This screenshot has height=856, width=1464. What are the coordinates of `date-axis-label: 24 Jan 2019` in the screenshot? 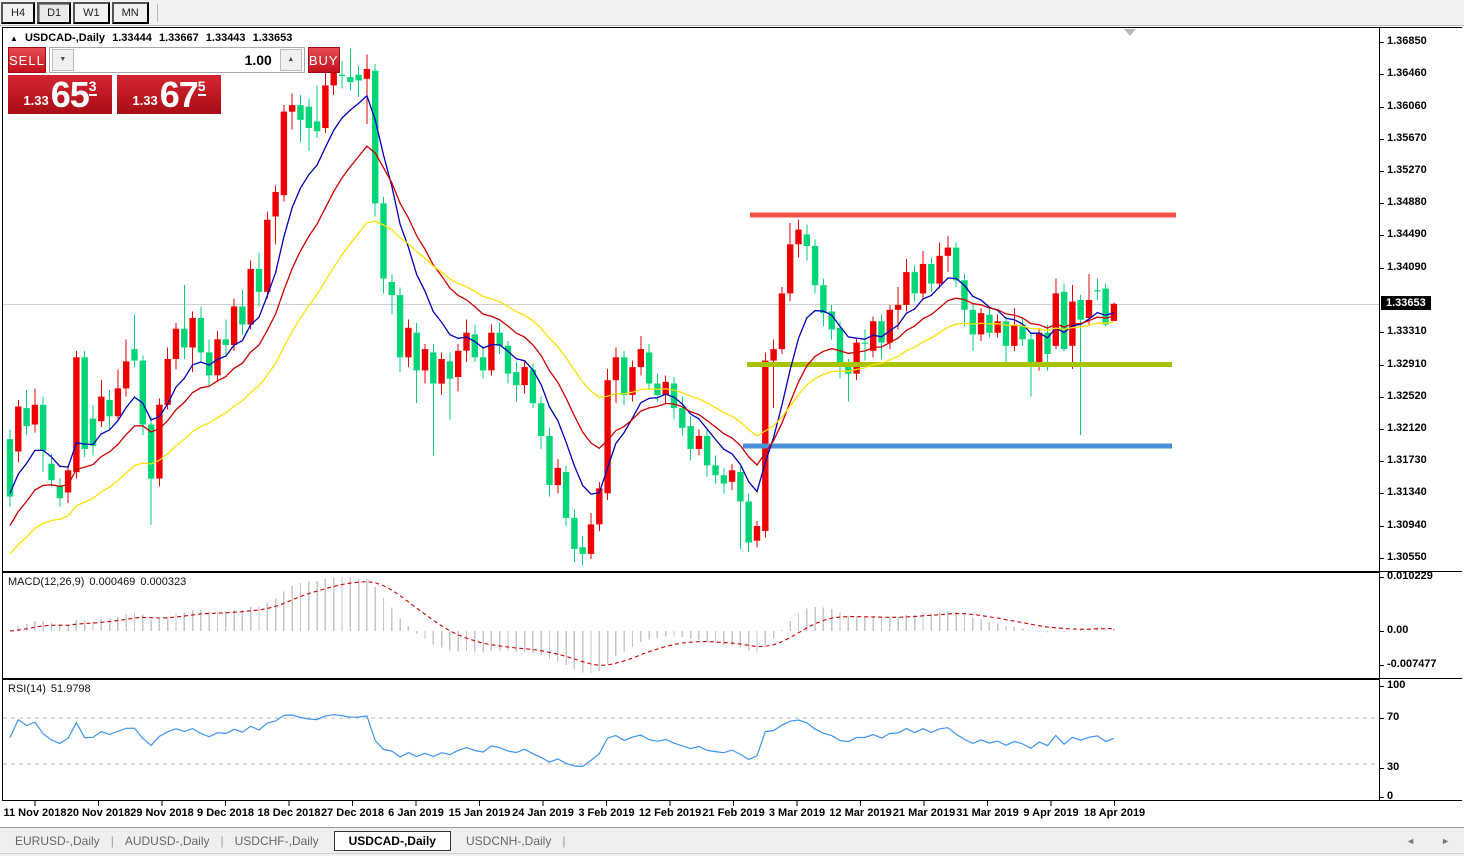 It's located at (543, 813).